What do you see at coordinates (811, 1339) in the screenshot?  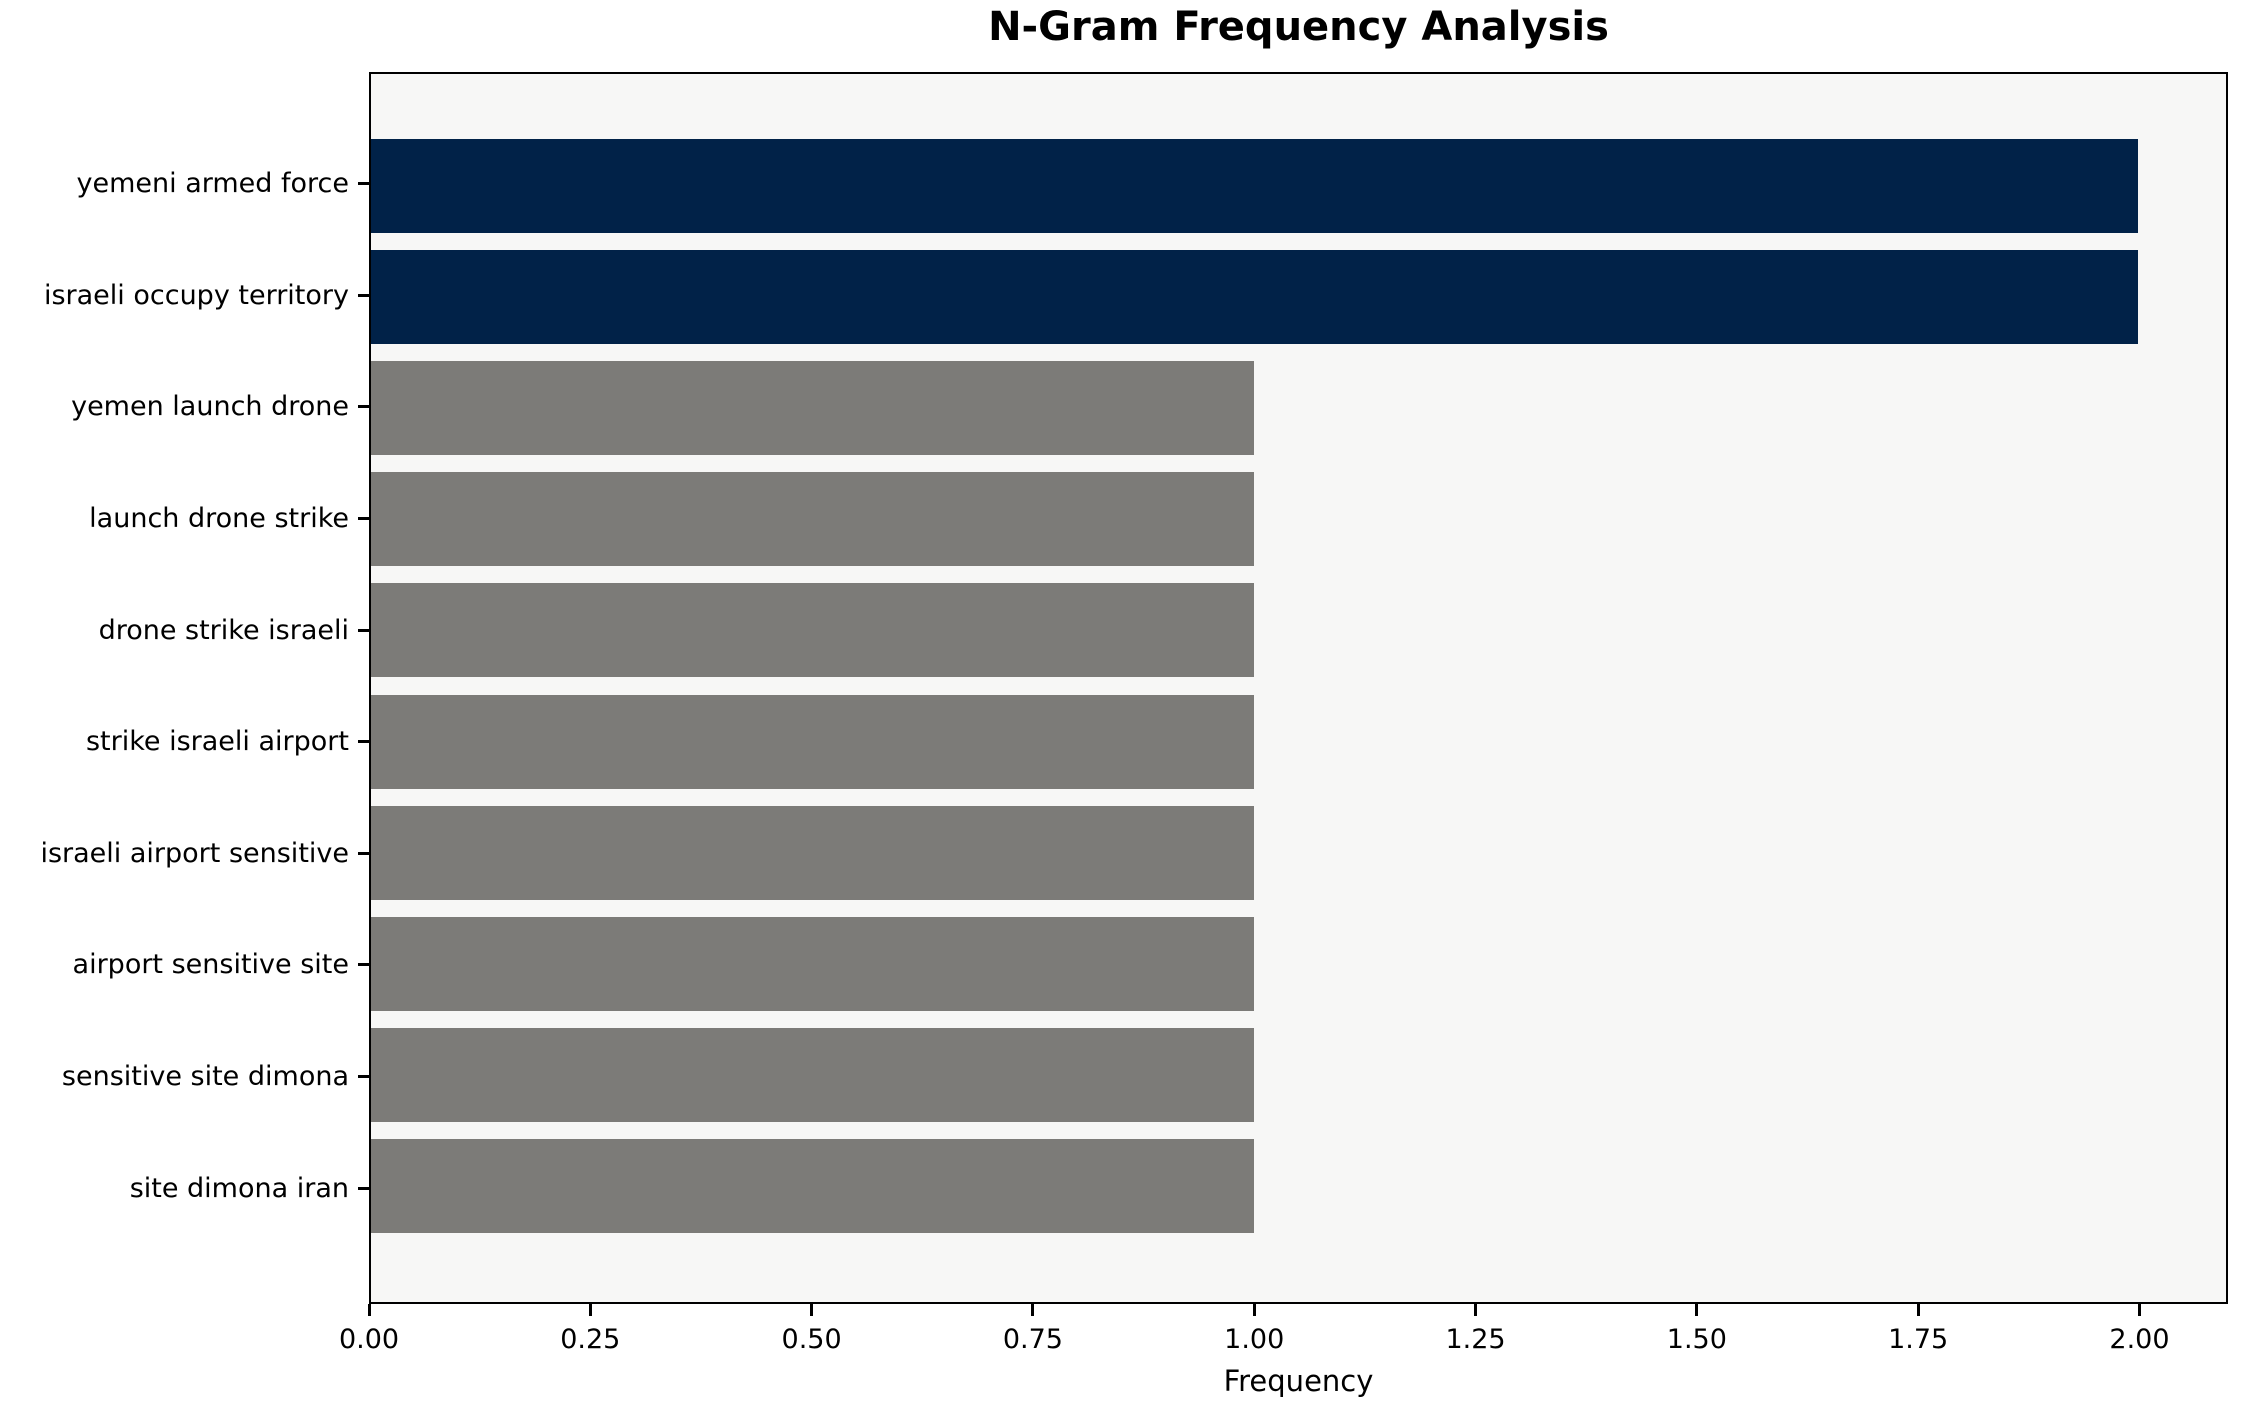 I see `x-tick-label: 0.50` at bounding box center [811, 1339].